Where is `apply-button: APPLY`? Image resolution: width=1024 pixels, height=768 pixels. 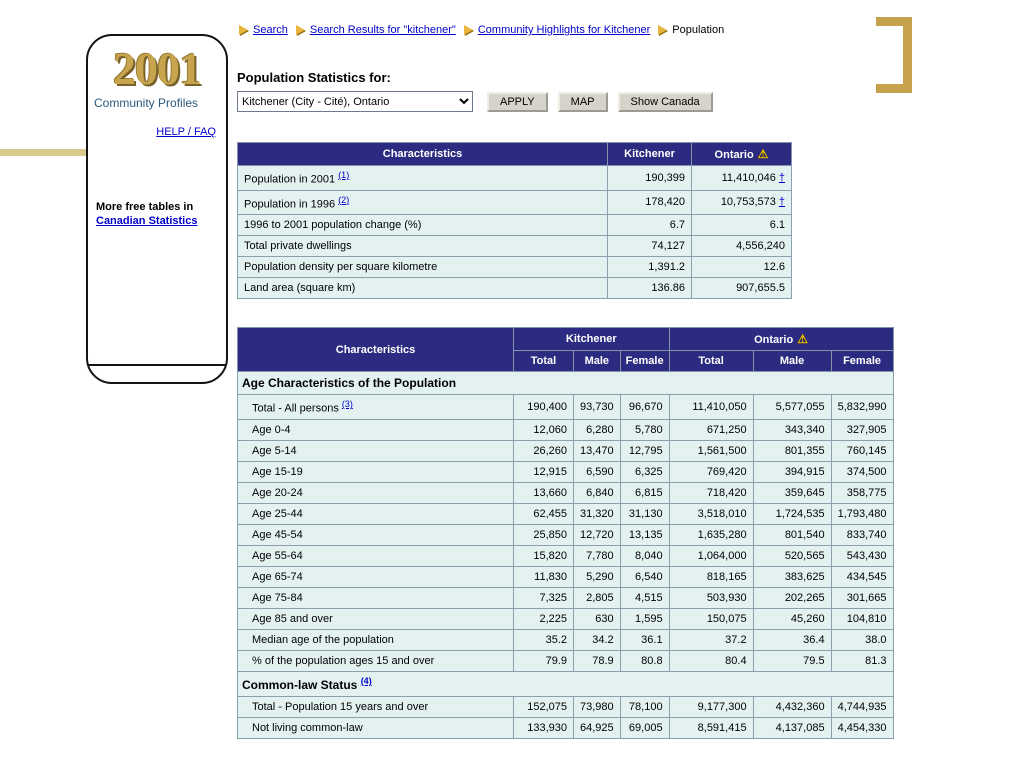
apply-button: APPLY is located at coordinates (517, 101).